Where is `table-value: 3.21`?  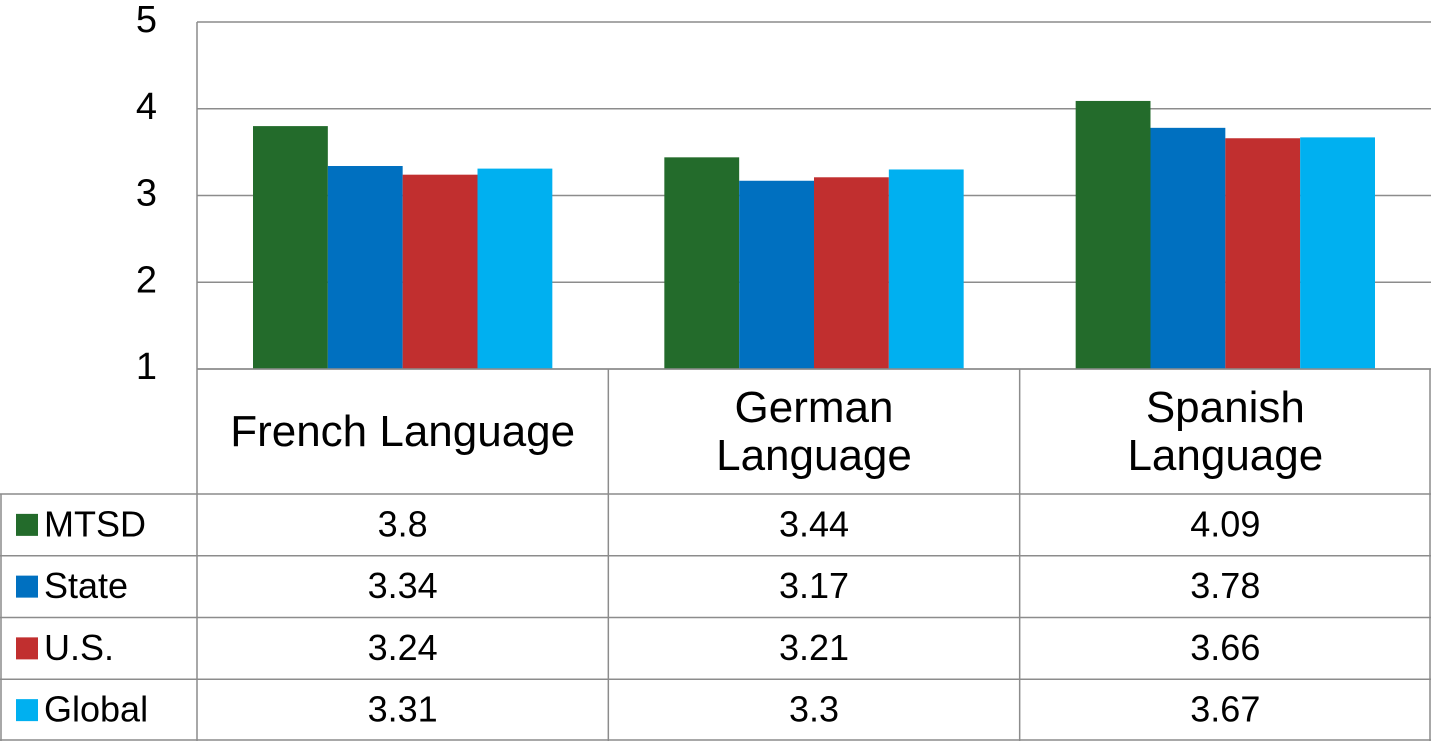 table-value: 3.21 is located at coordinates (814, 647).